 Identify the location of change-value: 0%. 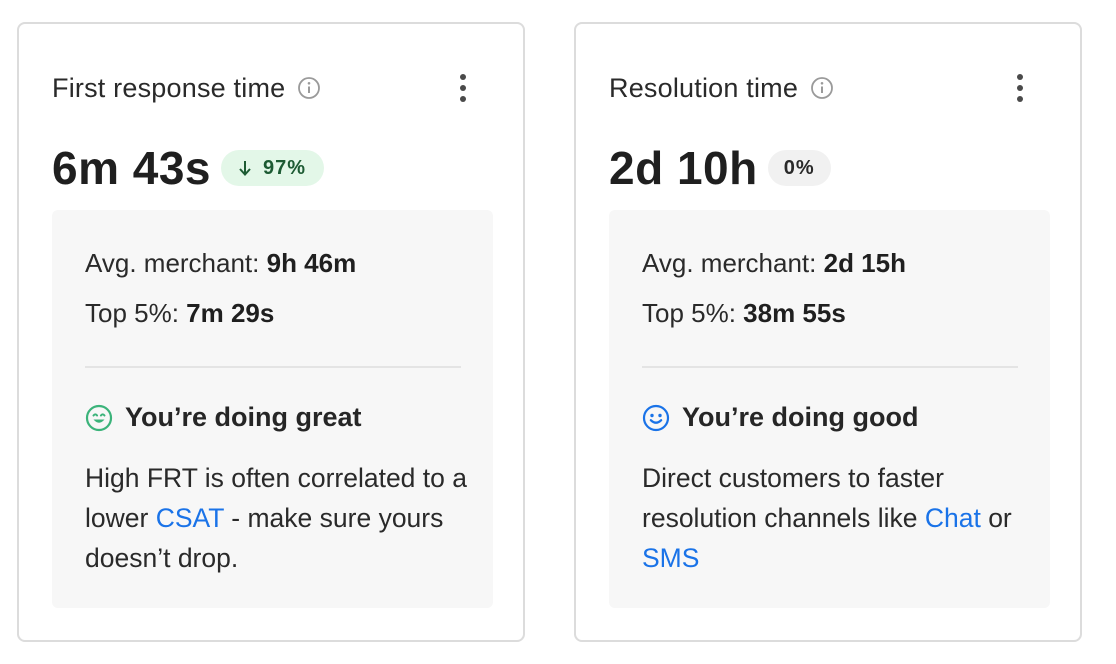
(799, 167).